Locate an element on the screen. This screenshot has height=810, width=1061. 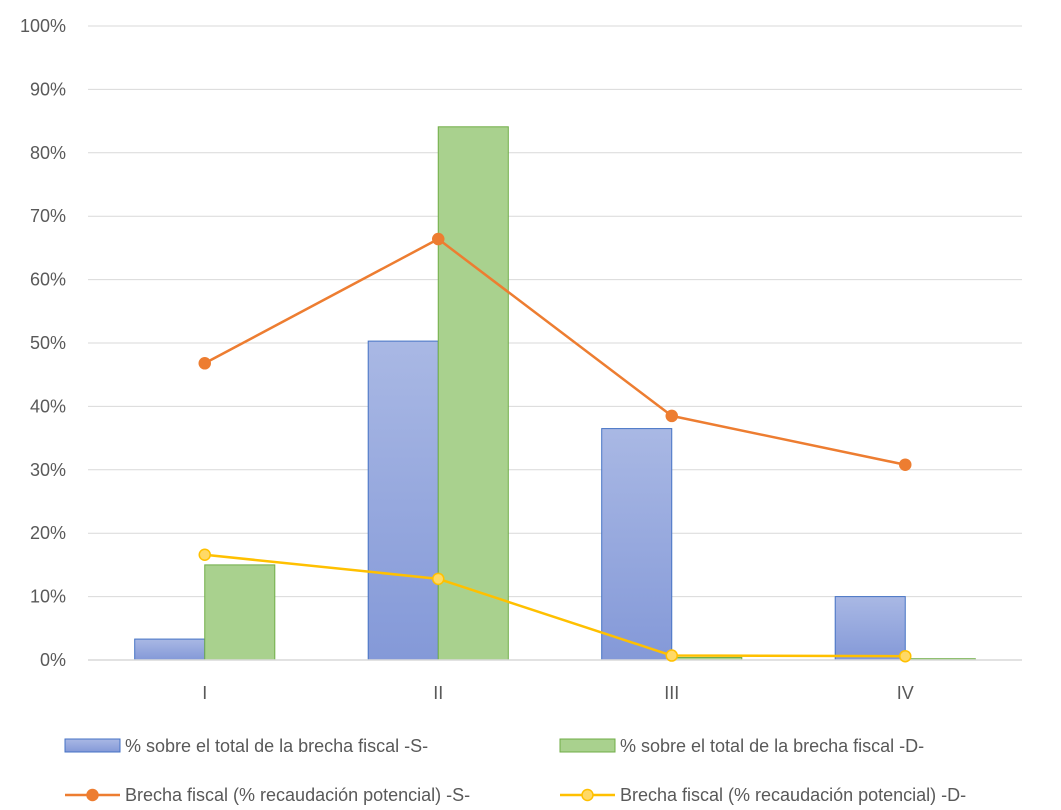
y-tick-label: 10% is located at coordinates (48, 597).